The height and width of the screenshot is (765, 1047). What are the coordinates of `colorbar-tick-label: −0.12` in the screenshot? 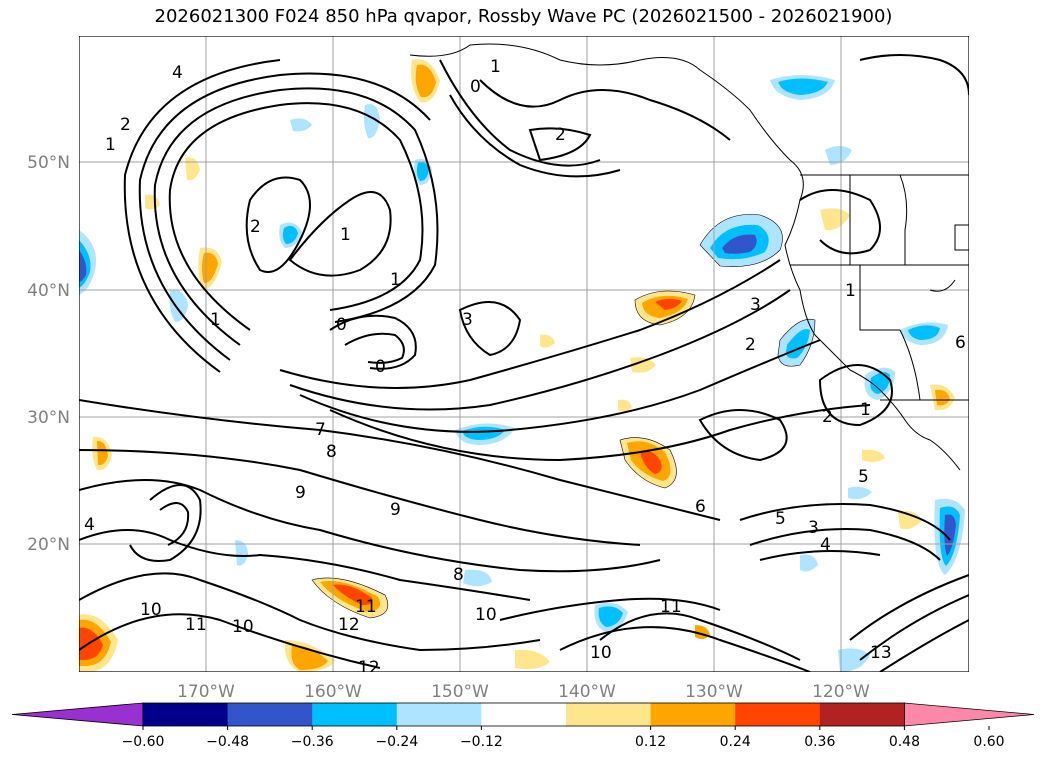 It's located at (481, 742).